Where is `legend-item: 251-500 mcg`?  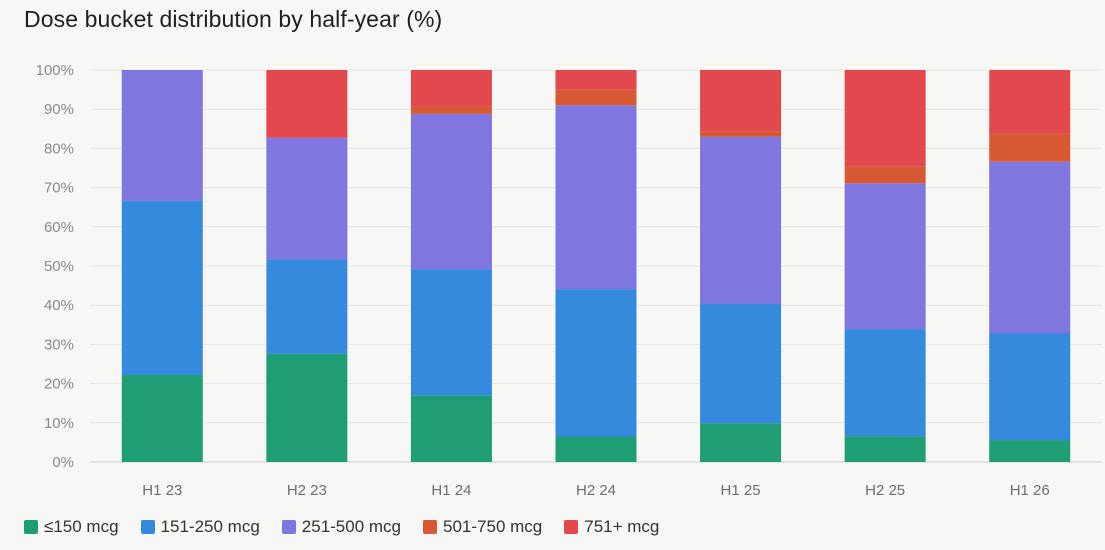
legend-item: 251-500 mcg is located at coordinates (341, 527).